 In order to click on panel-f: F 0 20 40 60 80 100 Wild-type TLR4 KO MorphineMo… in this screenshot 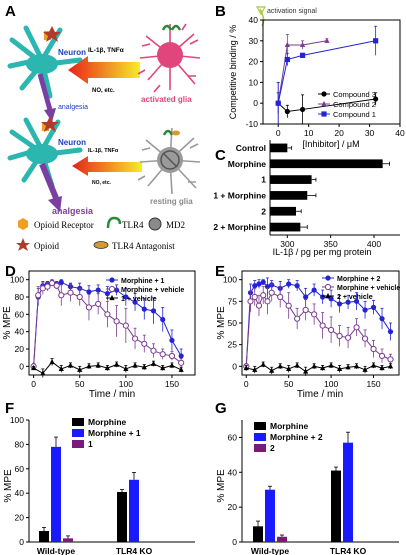, I will do `click(99, 477)`.